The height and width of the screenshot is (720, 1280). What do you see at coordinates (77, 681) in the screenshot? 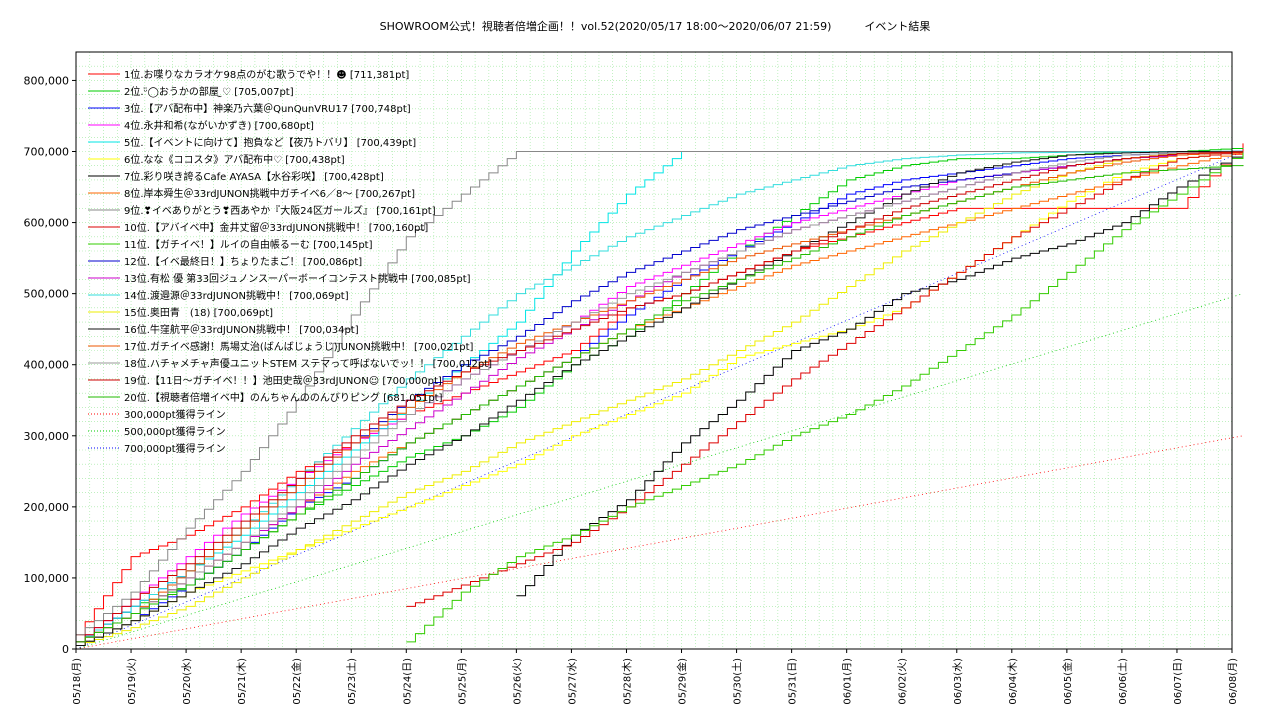
I see `x-tick-label: 05/18(月)` at bounding box center [77, 681].